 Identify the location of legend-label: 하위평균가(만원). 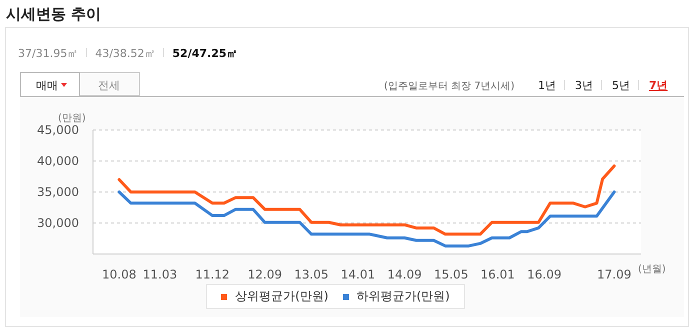
(403, 296).